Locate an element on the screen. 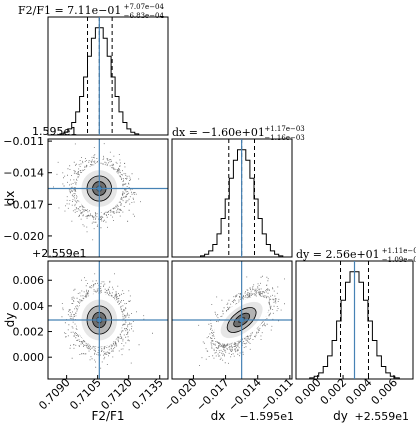 Image resolution: width=416 pixels, height=429 pixels. y-offset-label: +2.559e1 is located at coordinates (59, 253).